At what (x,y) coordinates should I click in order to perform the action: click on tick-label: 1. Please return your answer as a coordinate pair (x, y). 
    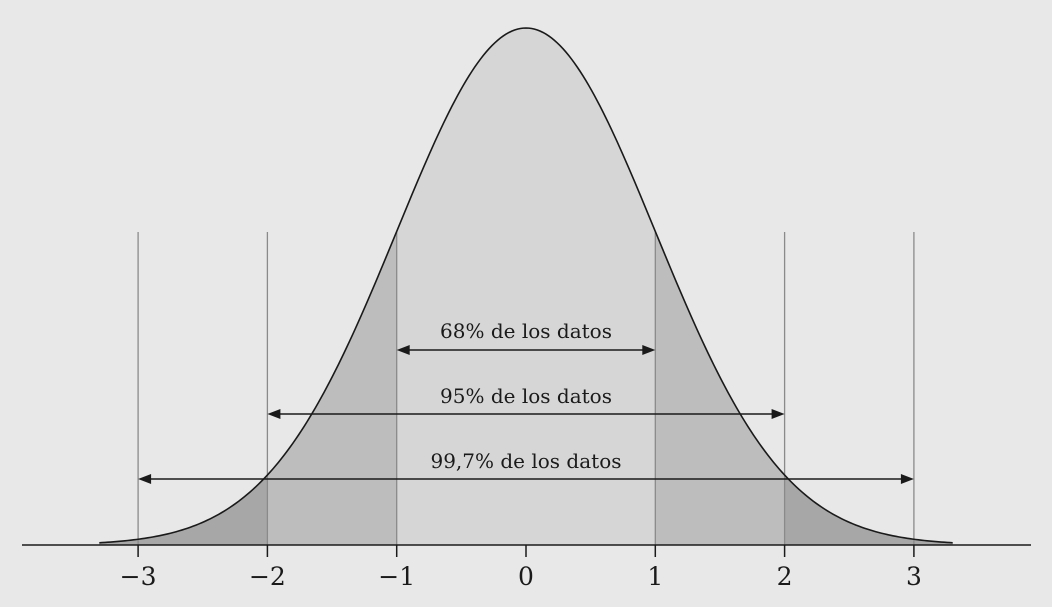
    Looking at the image, I should click on (655, 576).